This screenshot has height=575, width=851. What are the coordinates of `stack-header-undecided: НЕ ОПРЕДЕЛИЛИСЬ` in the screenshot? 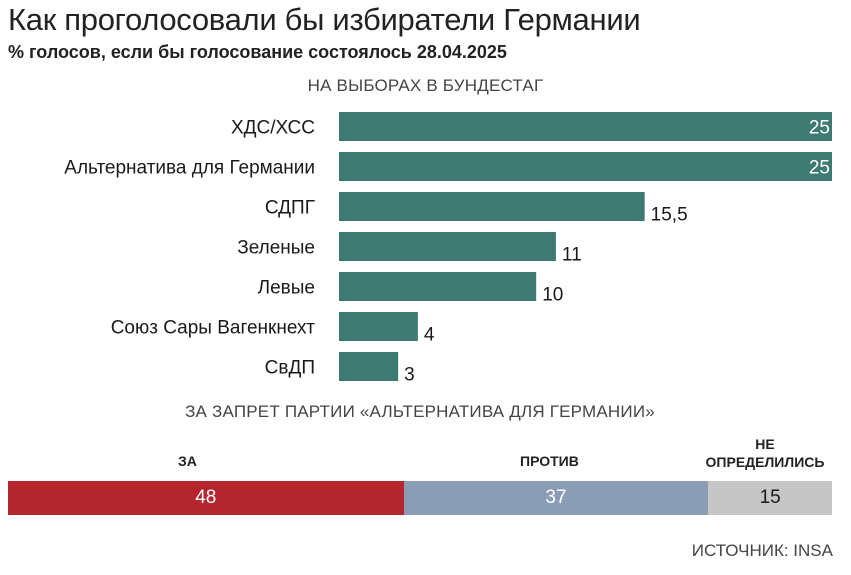 It's located at (765, 453).